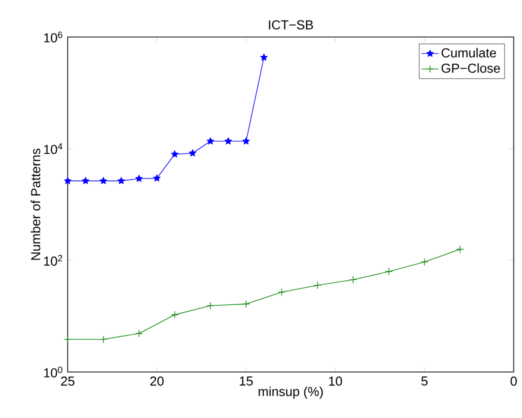  I want to click on x-tick-label: 25, so click(67, 381).